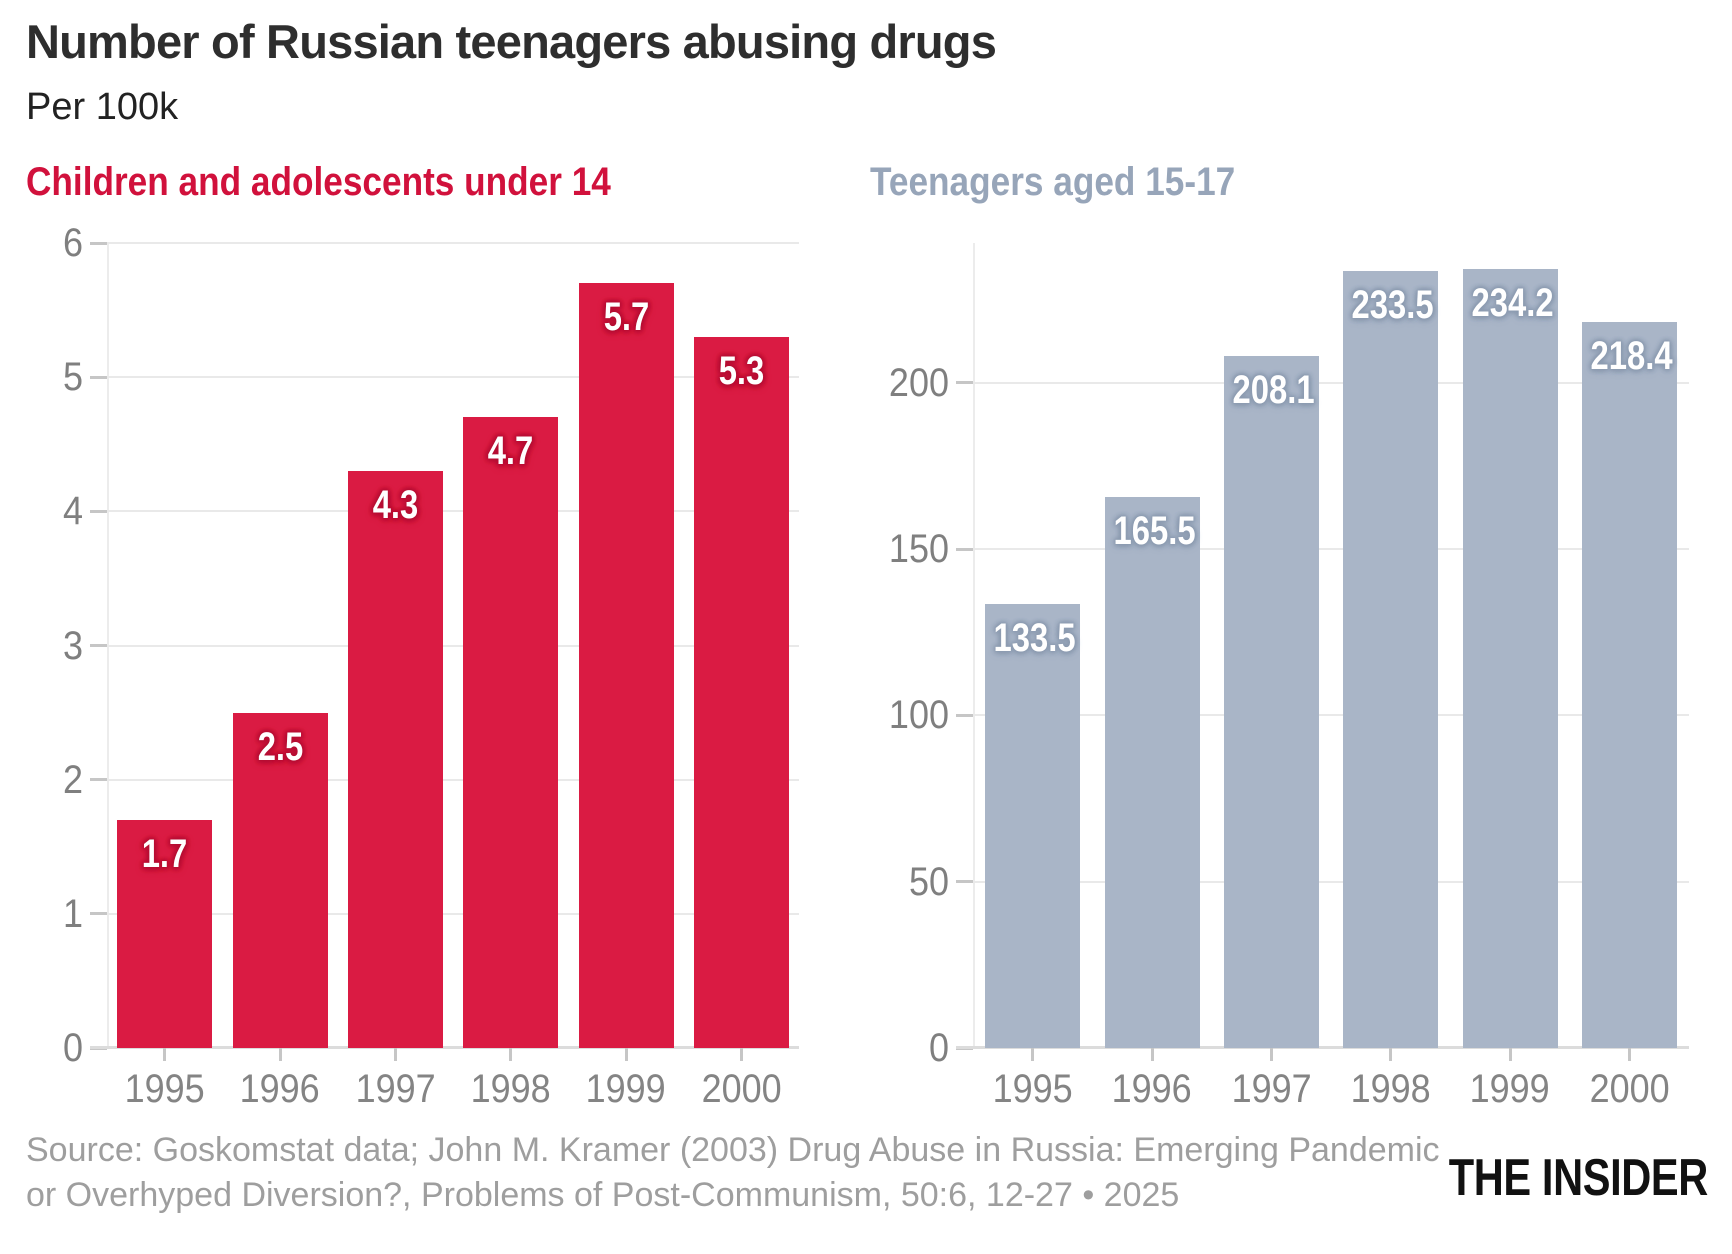  Describe the element at coordinates (1512, 302) in the screenshot. I see `bar-value-label: 234.2` at that location.